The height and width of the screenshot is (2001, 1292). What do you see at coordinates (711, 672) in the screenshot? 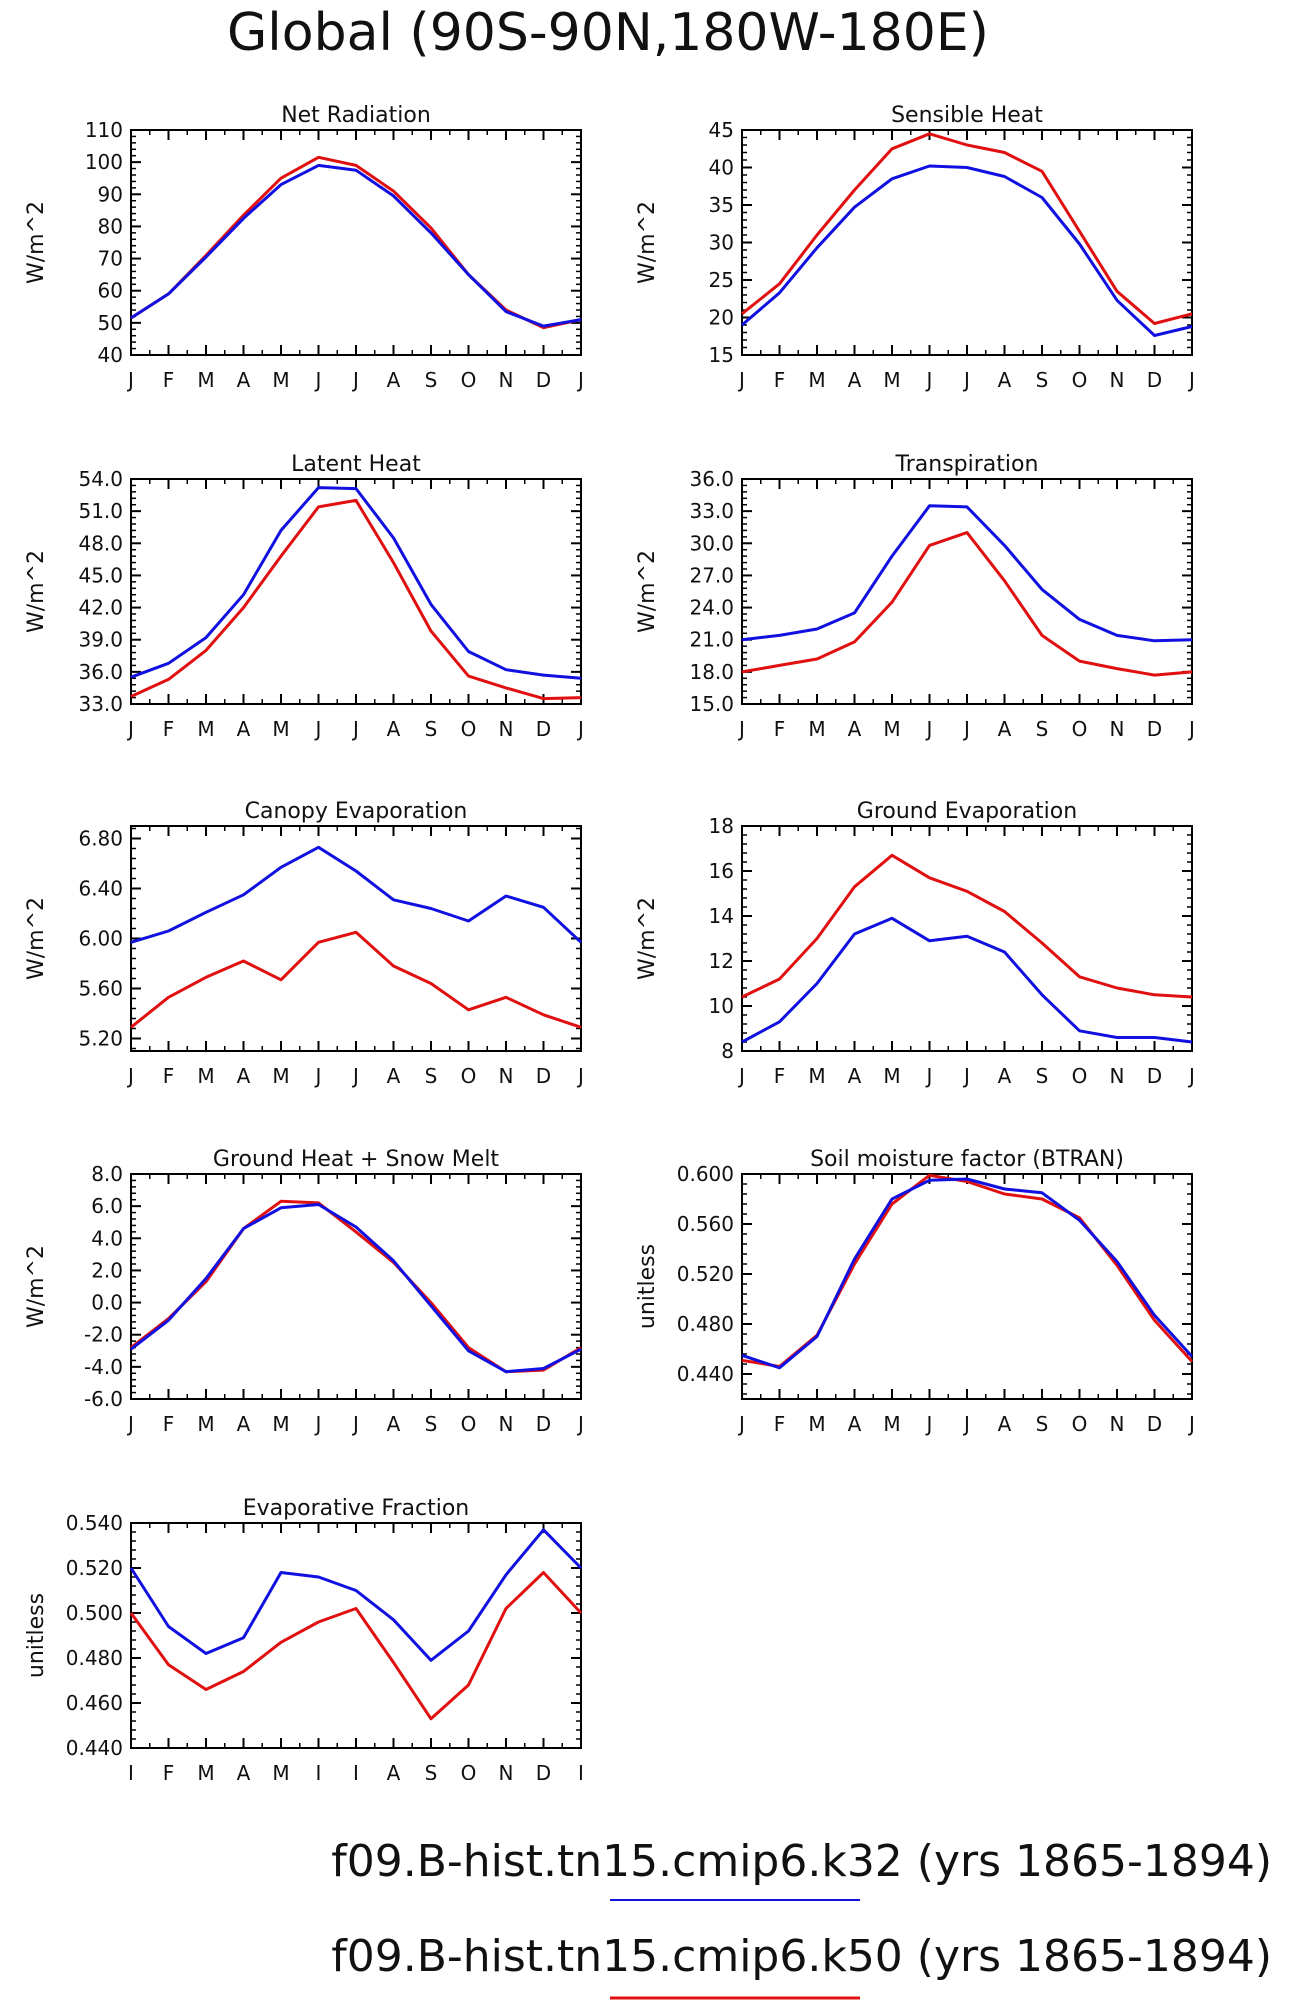
I see `y-tick-label: 18.0` at bounding box center [711, 672].